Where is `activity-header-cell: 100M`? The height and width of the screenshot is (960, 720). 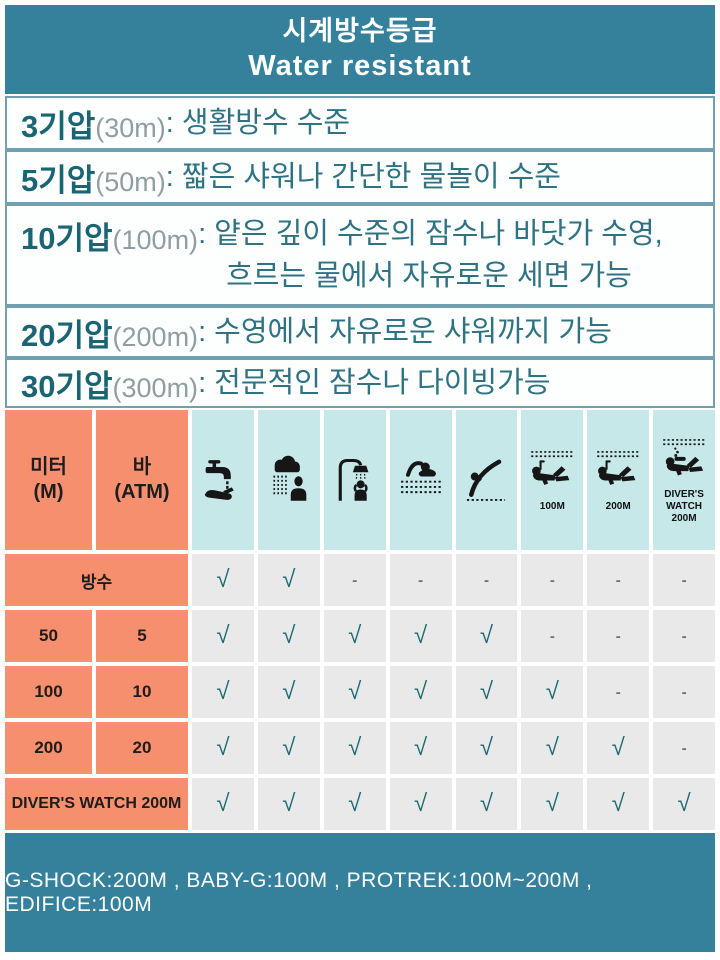 activity-header-cell: 100M is located at coordinates (552, 480).